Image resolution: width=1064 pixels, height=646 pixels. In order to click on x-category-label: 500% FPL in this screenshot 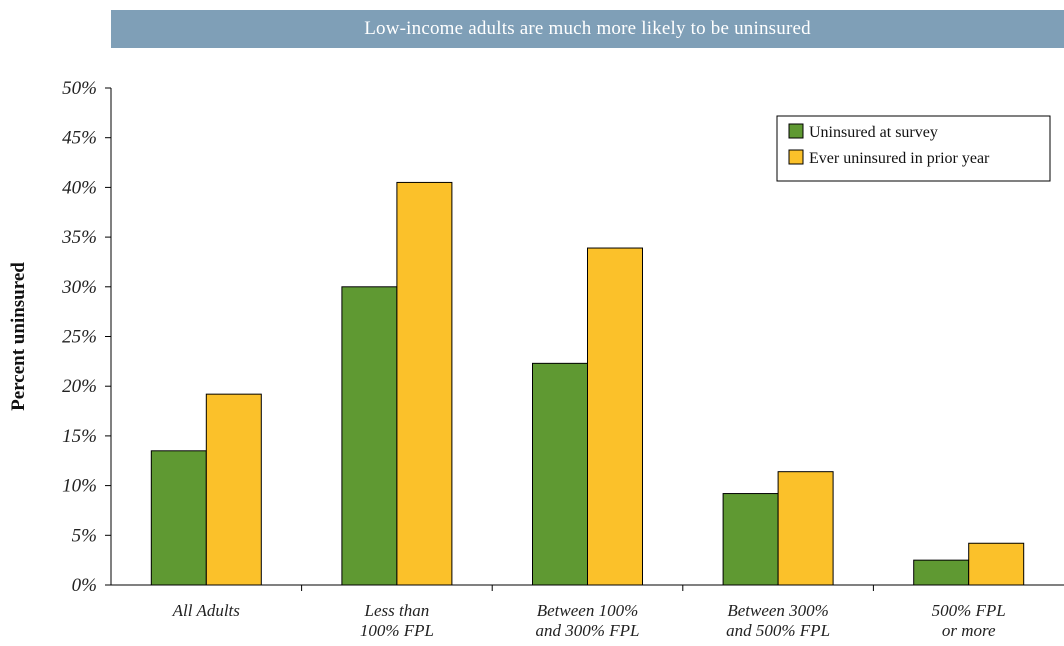, I will do `click(969, 610)`.